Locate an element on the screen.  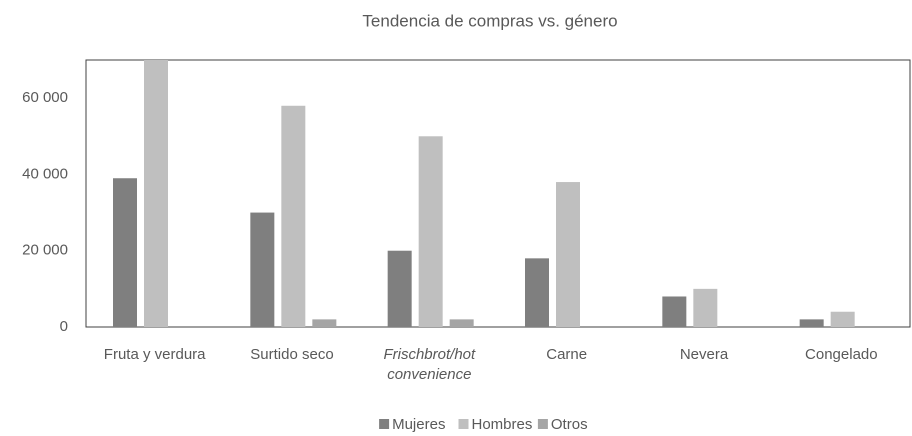
x-tick-label-box: Congelado is located at coordinates (841, 354).